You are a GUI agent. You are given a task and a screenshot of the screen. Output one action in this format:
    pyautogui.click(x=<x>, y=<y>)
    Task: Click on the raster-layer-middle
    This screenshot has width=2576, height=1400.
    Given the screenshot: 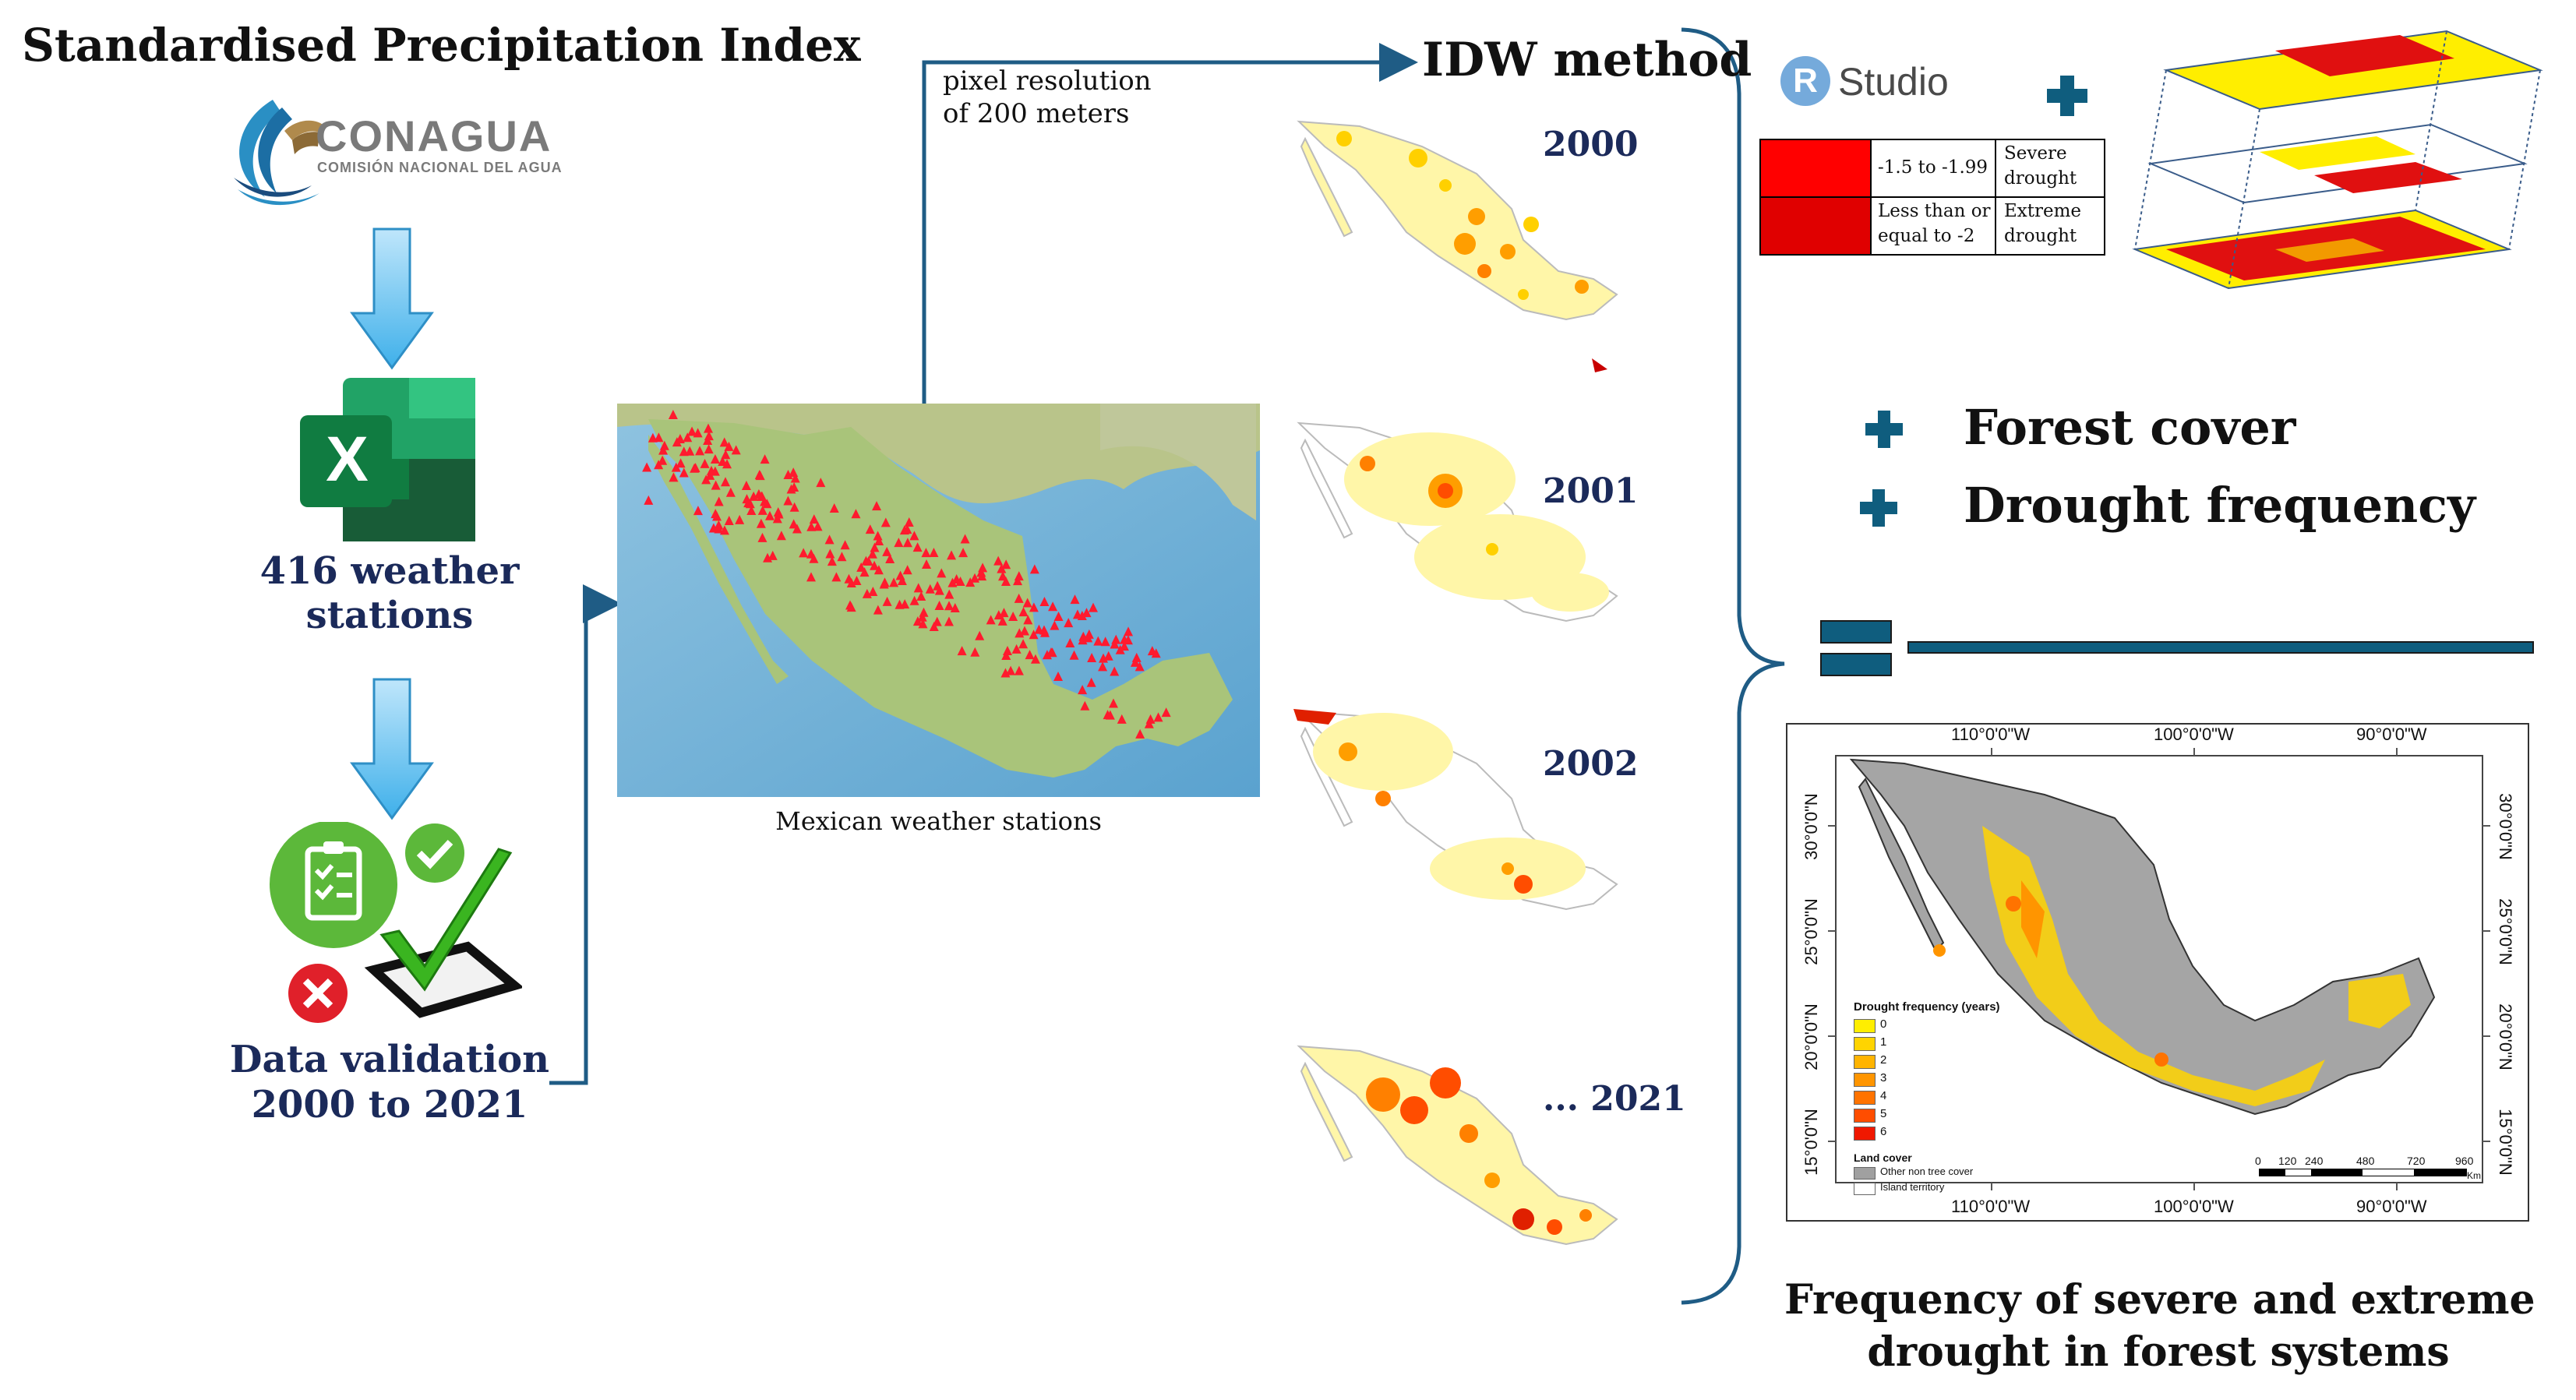 What is the action you would take?
    pyautogui.click(x=2337, y=163)
    